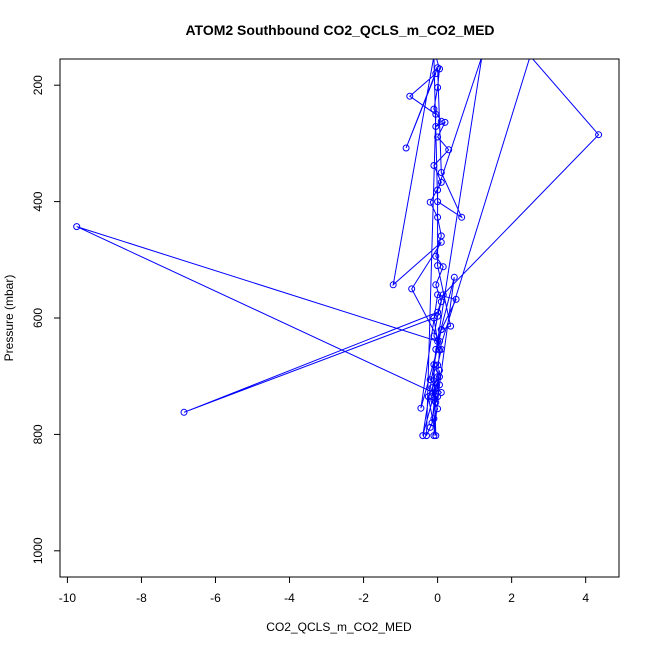 The image size is (650, 650). What do you see at coordinates (38, 318) in the screenshot?
I see `y-tick-label: 600` at bounding box center [38, 318].